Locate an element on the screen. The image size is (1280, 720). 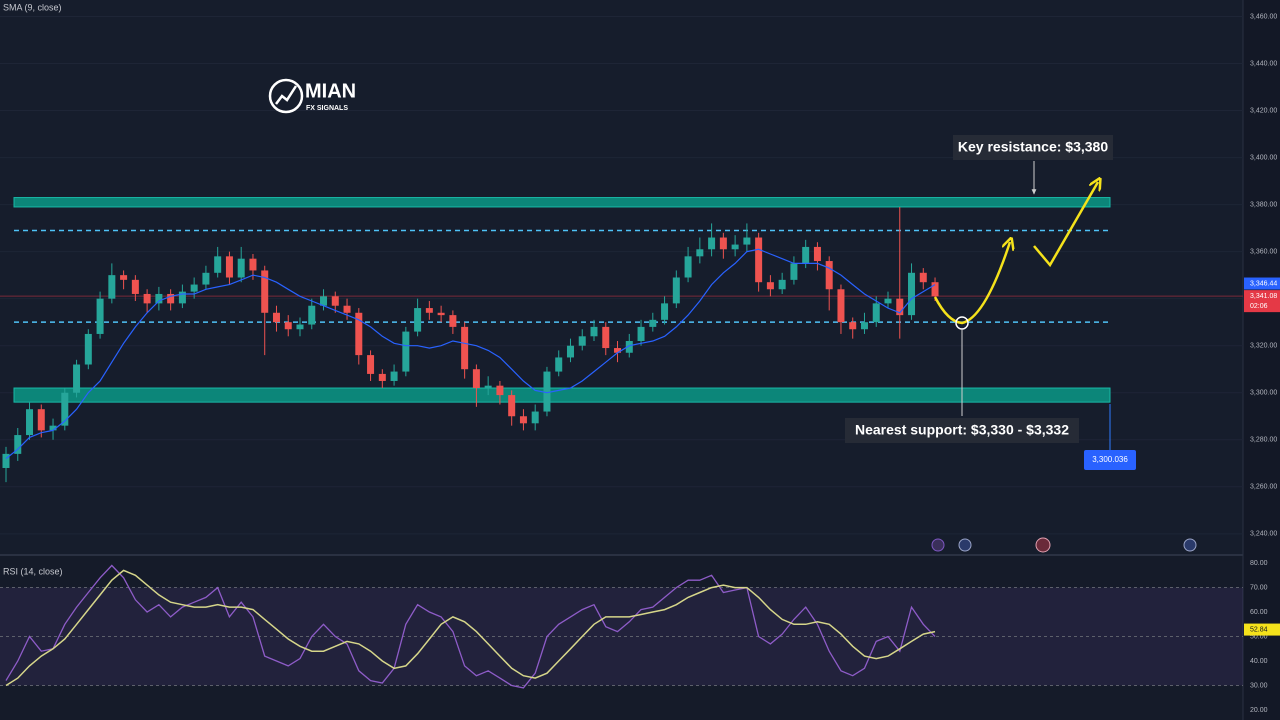
logo-ring is located at coordinates (286, 96).